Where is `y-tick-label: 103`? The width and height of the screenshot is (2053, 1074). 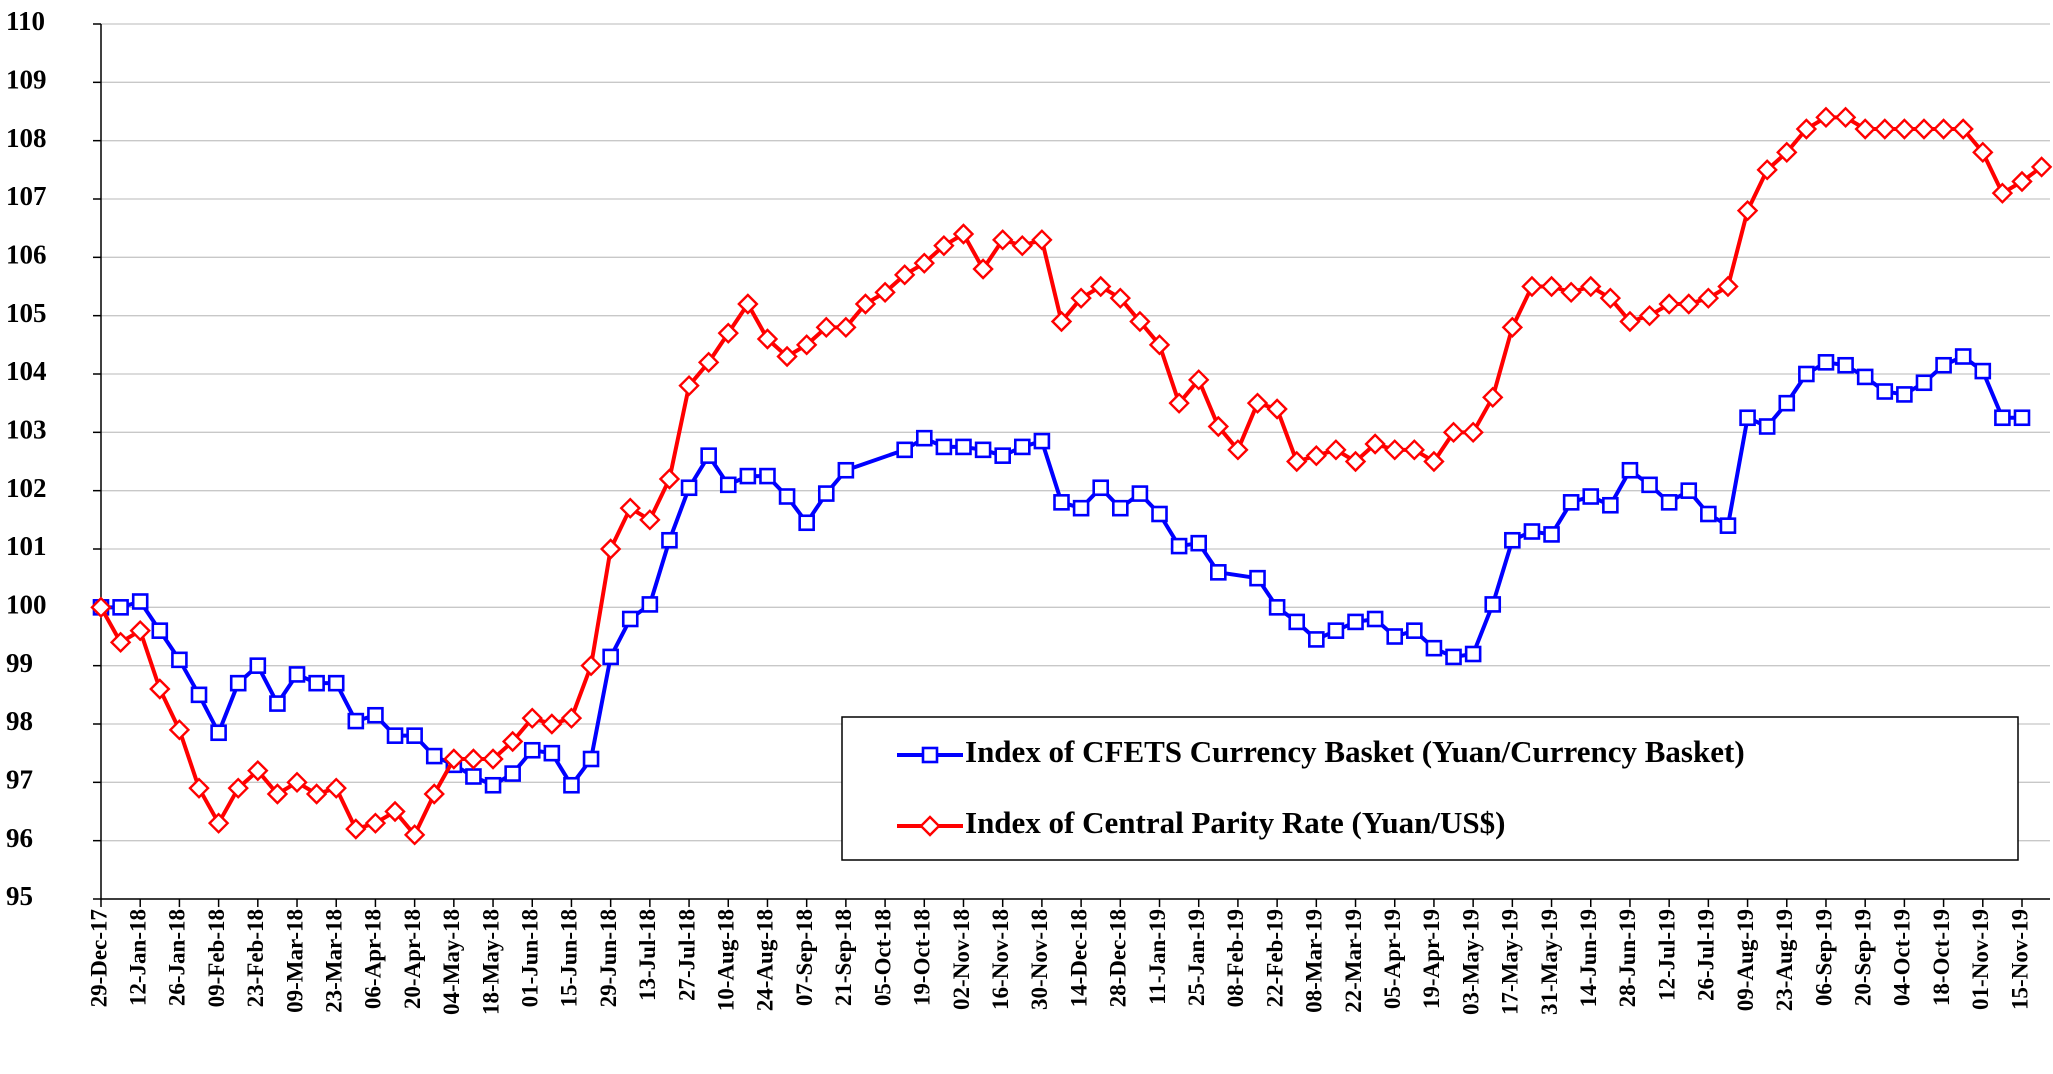
y-tick-label: 103 is located at coordinates (26, 430).